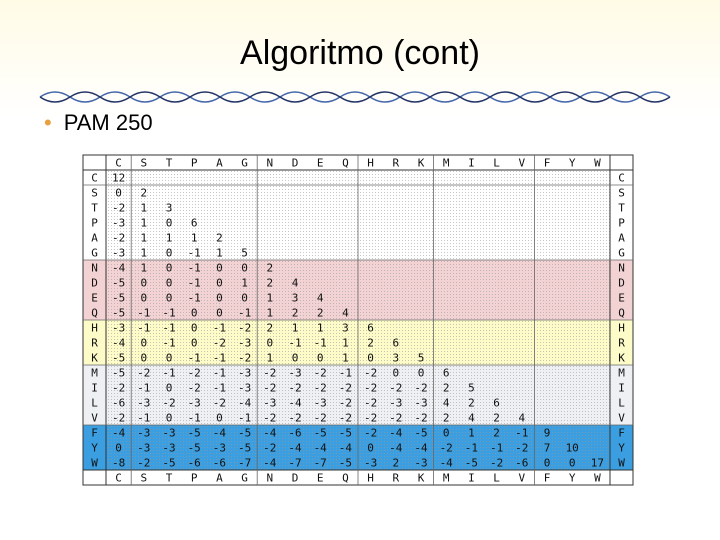 The image size is (720, 540). Describe the element at coordinates (118, 163) in the screenshot. I see `column-header: C` at that location.